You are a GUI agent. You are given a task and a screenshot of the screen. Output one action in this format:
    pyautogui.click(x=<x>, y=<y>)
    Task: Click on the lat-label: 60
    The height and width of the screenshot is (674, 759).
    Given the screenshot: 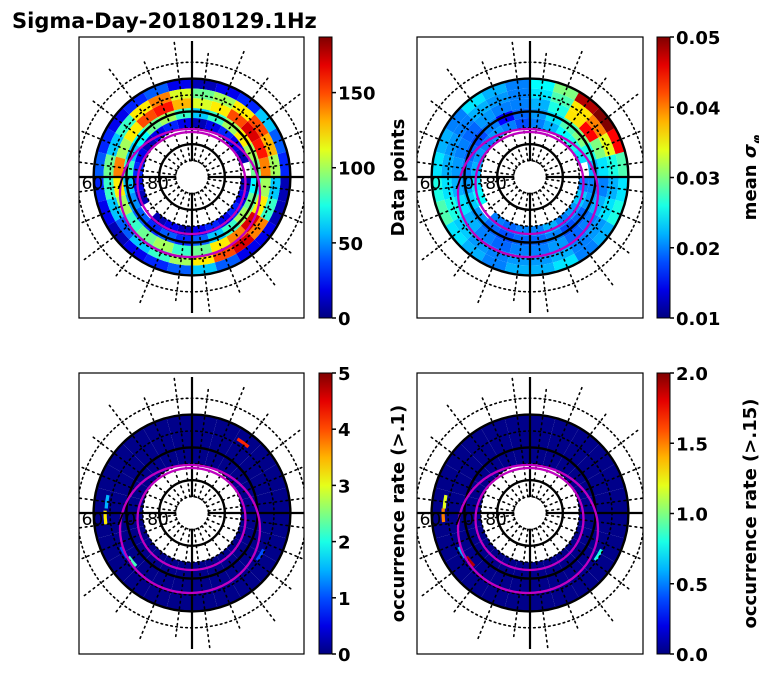 What is the action you would take?
    pyautogui.click(x=93, y=520)
    